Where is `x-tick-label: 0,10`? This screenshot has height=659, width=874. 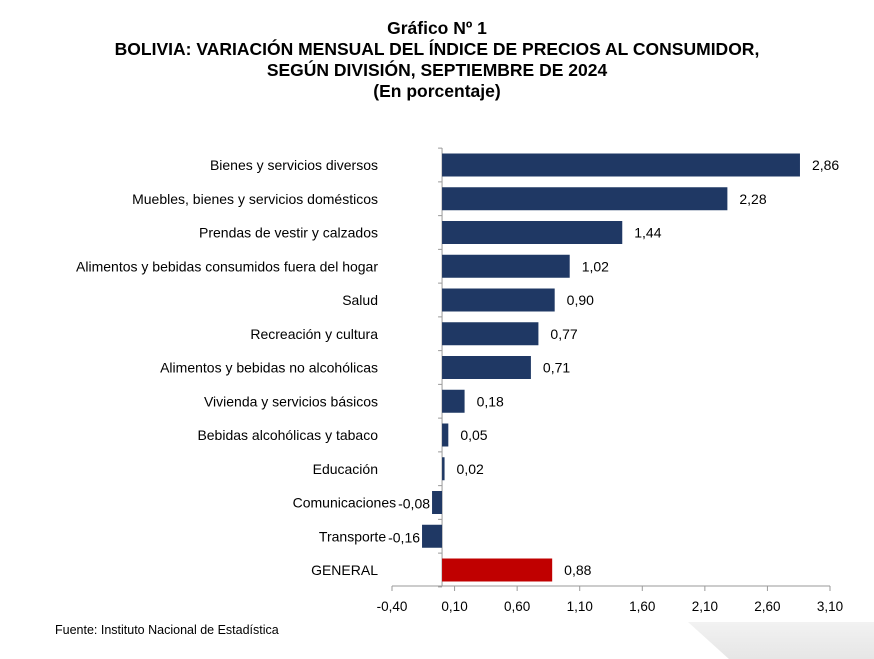
x-tick-label: 0,10 is located at coordinates (454, 606).